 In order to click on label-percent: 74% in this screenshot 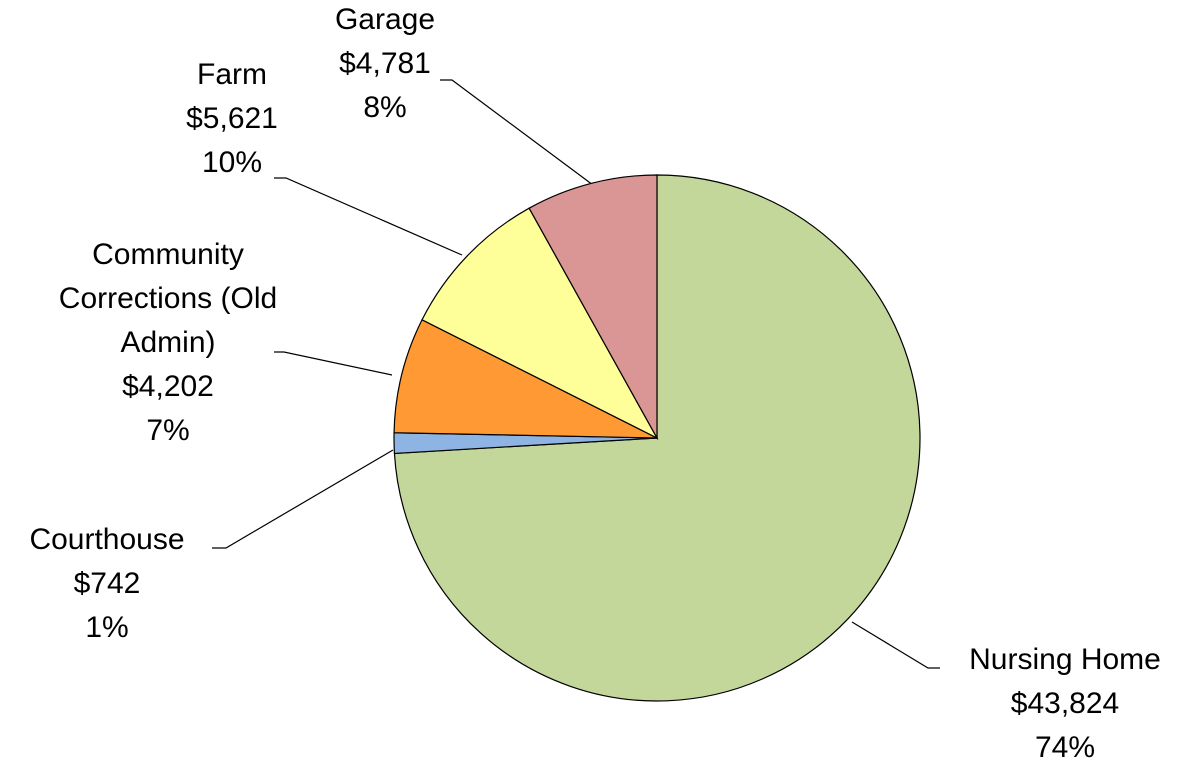, I will do `click(1065, 746)`.